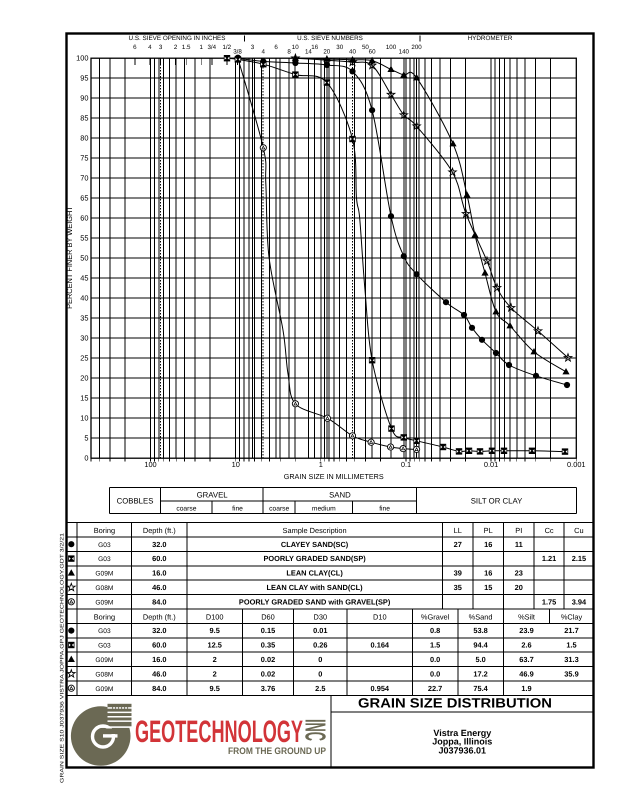  Describe the element at coordinates (435, 688) in the screenshot. I see `svg-text: 22.7` at that location.